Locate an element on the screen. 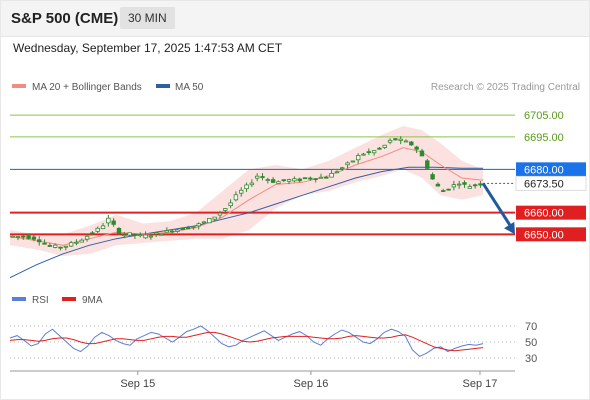 The width and height of the screenshot is (590, 400). level-tag-6680.00 is located at coordinates (551, 169).